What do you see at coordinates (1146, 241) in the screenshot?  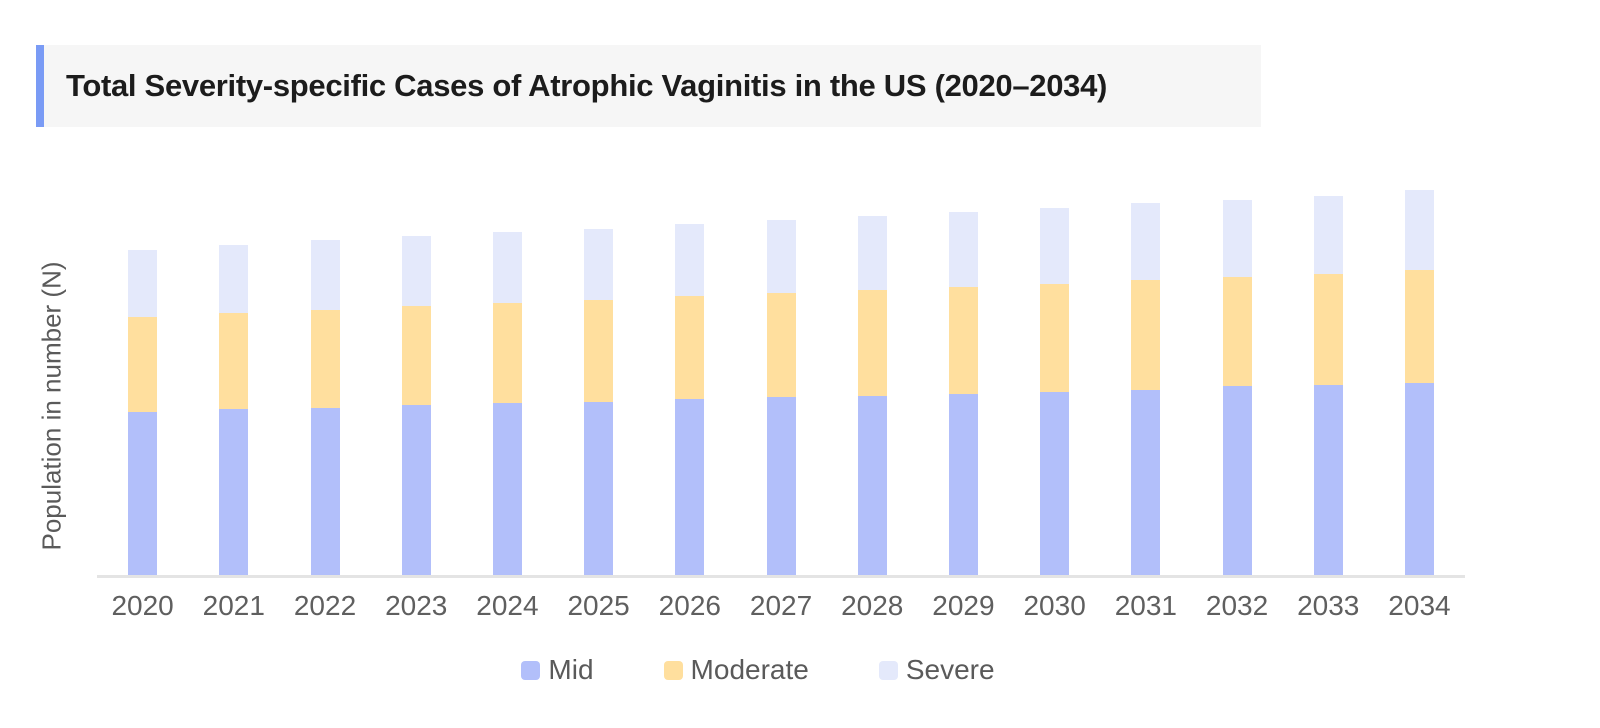 I see `bar-segment-severe-2031` at bounding box center [1146, 241].